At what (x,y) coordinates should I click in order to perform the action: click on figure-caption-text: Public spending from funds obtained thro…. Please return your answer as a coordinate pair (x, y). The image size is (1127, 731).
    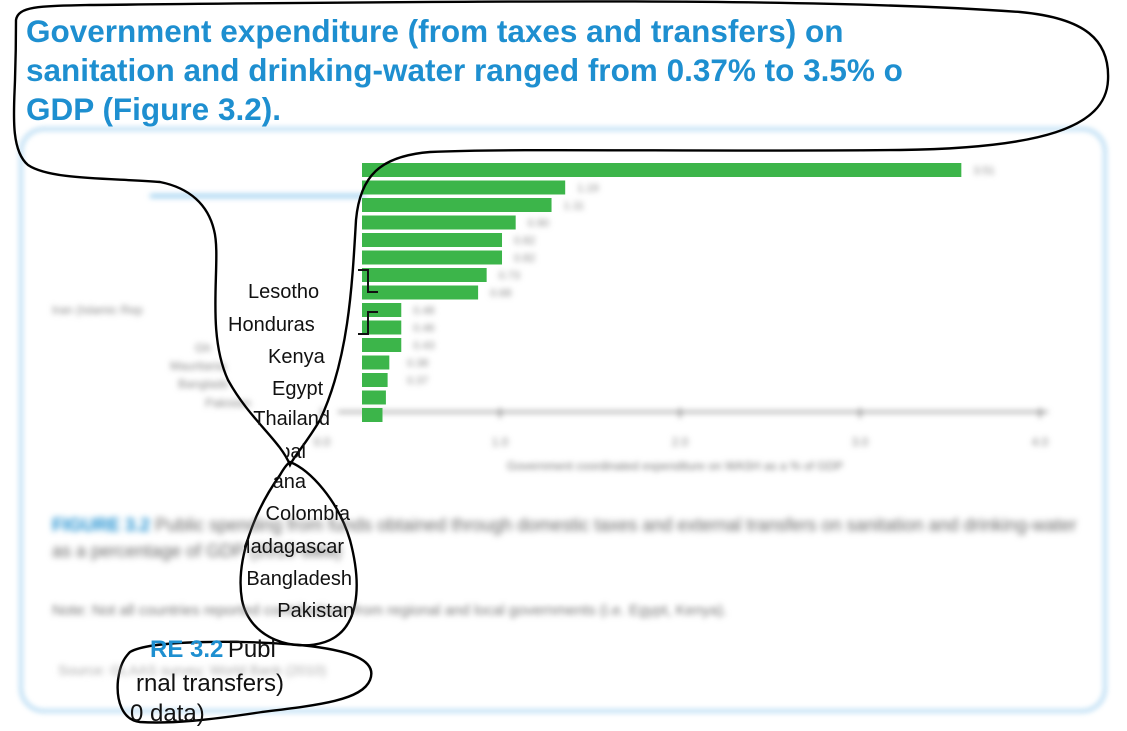
    Looking at the image, I should click on (564, 538).